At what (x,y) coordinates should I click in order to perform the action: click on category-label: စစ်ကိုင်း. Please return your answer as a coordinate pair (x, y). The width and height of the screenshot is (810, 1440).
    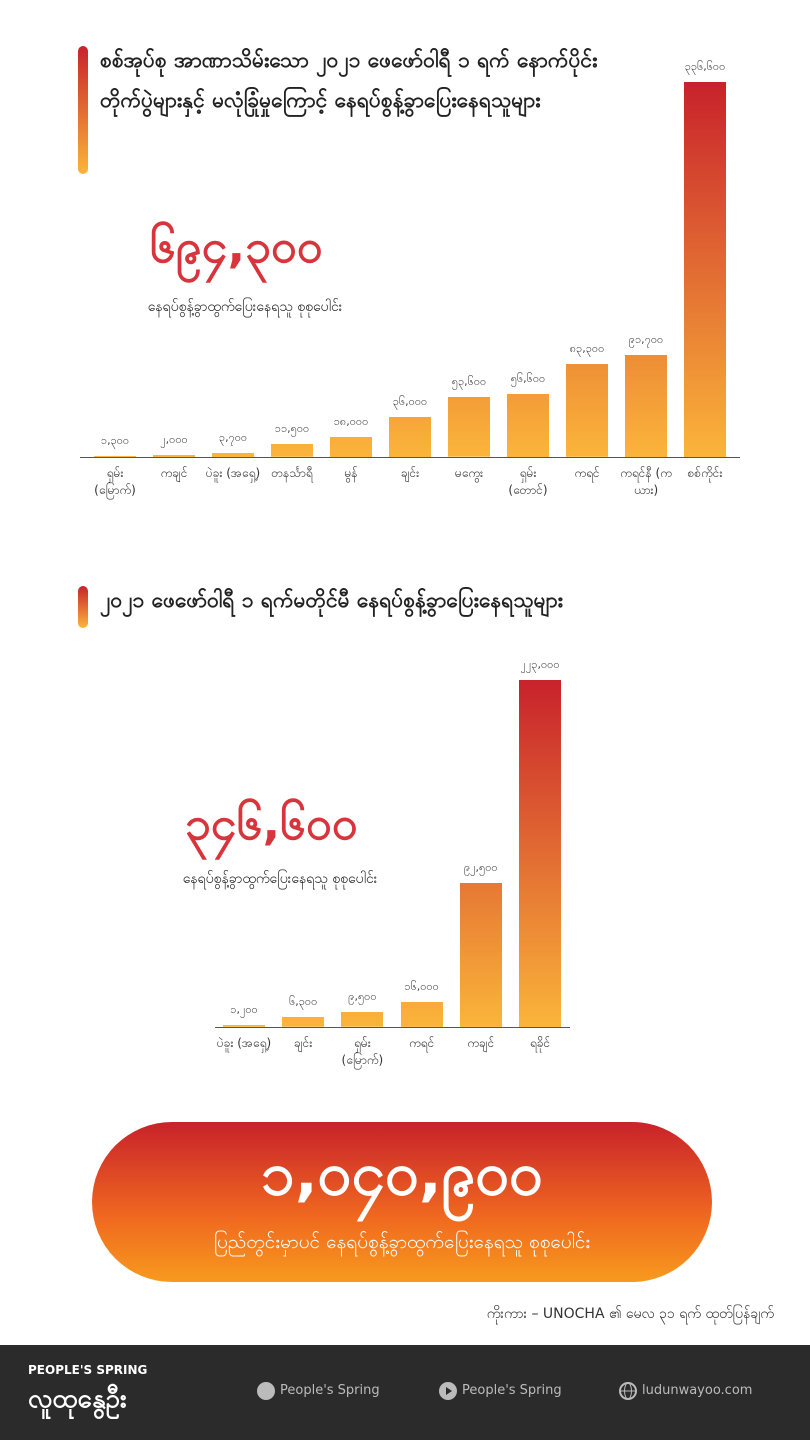
    Looking at the image, I should click on (705, 473).